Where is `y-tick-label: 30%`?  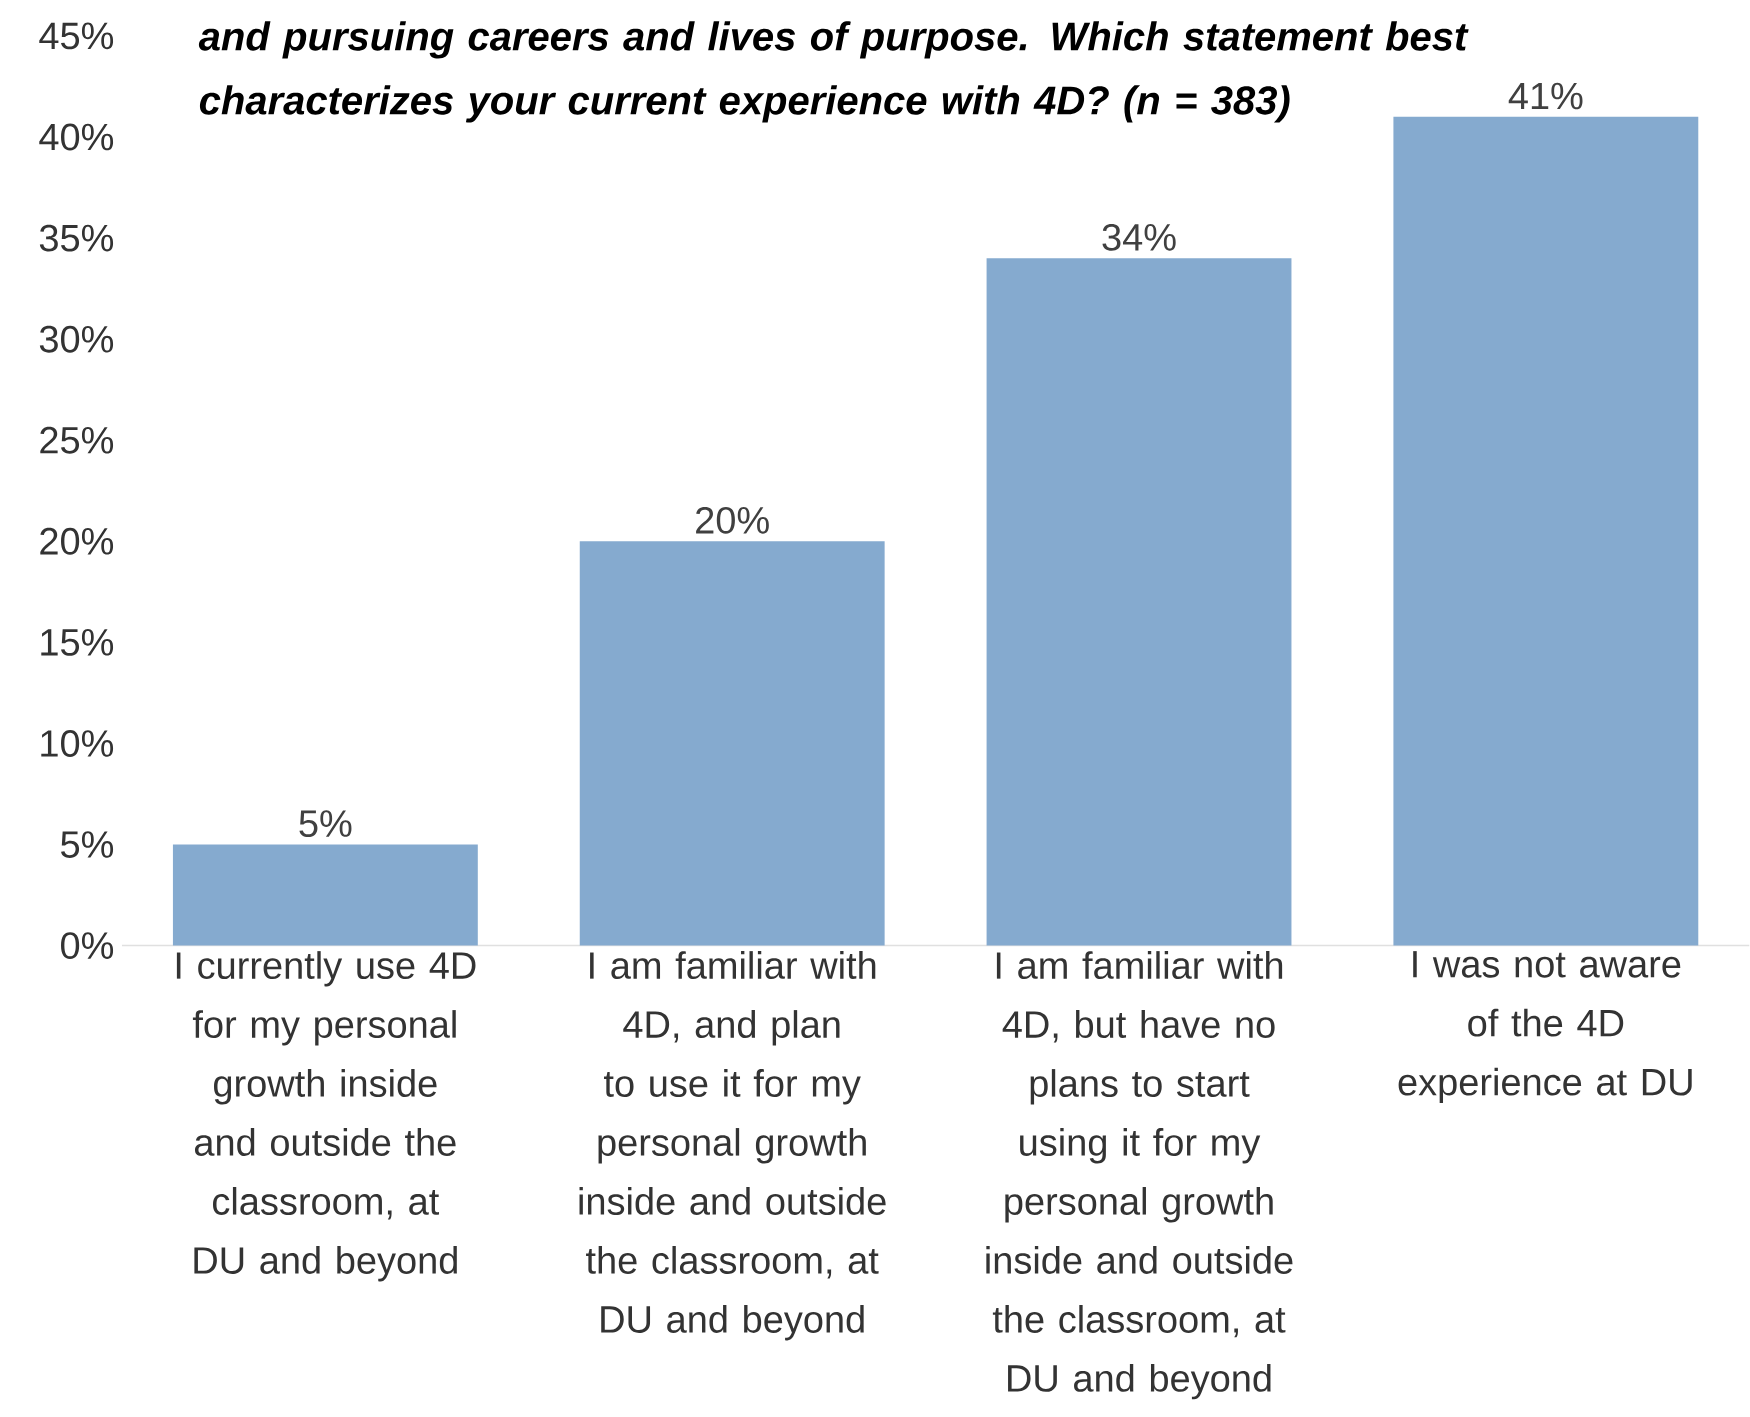
y-tick-label: 30% is located at coordinates (76, 339).